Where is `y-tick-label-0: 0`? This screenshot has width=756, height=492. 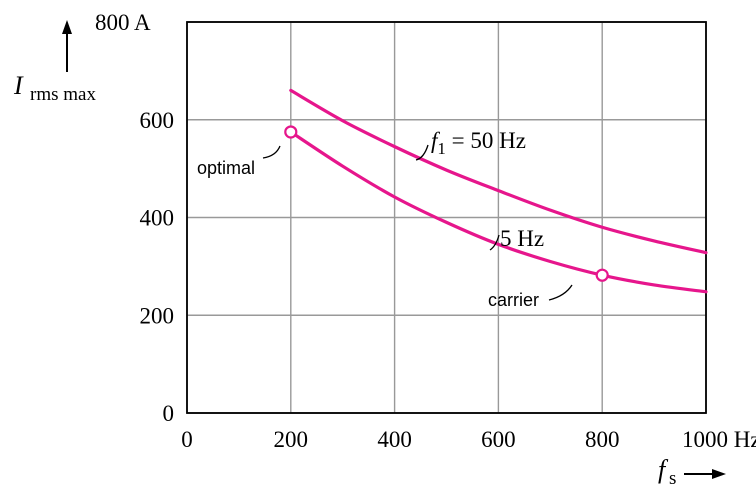 y-tick-label-0: 0 is located at coordinates (169, 413).